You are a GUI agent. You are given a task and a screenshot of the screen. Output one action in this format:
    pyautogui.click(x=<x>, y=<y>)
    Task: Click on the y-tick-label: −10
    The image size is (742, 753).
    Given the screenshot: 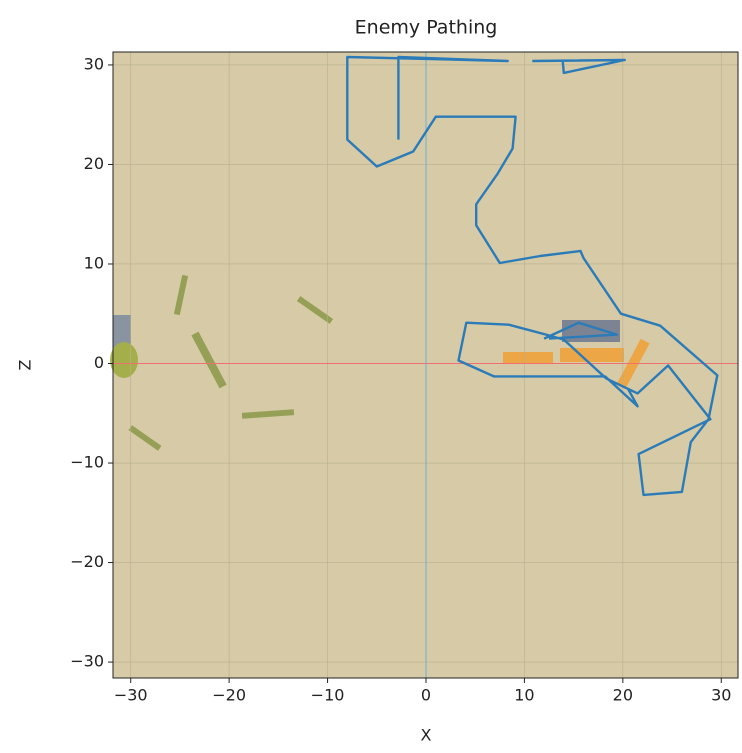 What is the action you would take?
    pyautogui.click(x=87, y=462)
    